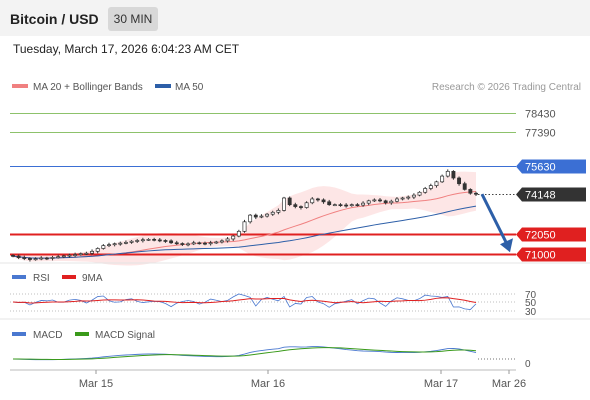 The width and height of the screenshot is (590, 400). I want to click on forecast-arrow-shaft, so click(494, 219).